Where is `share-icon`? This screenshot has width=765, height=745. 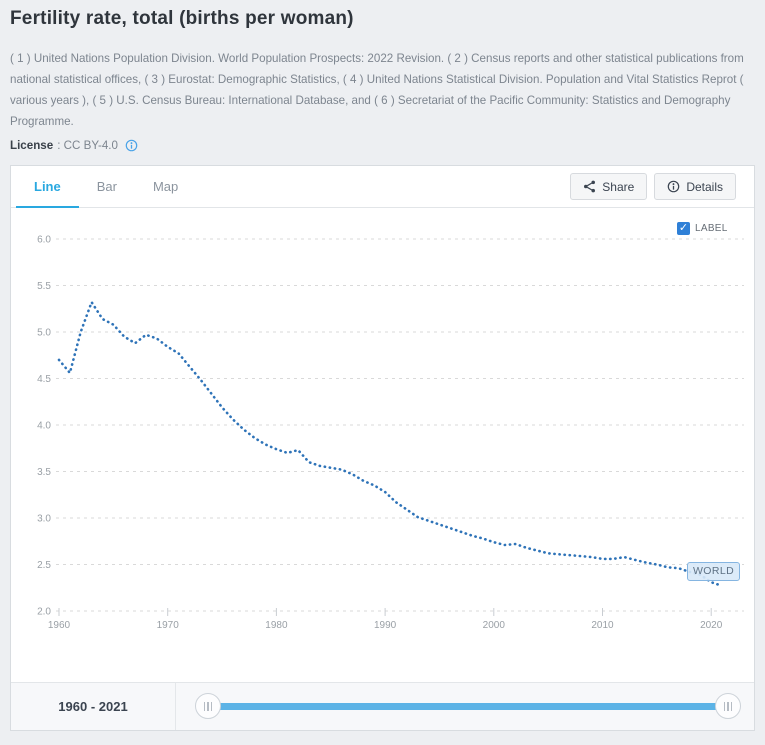
share-icon is located at coordinates (589, 186).